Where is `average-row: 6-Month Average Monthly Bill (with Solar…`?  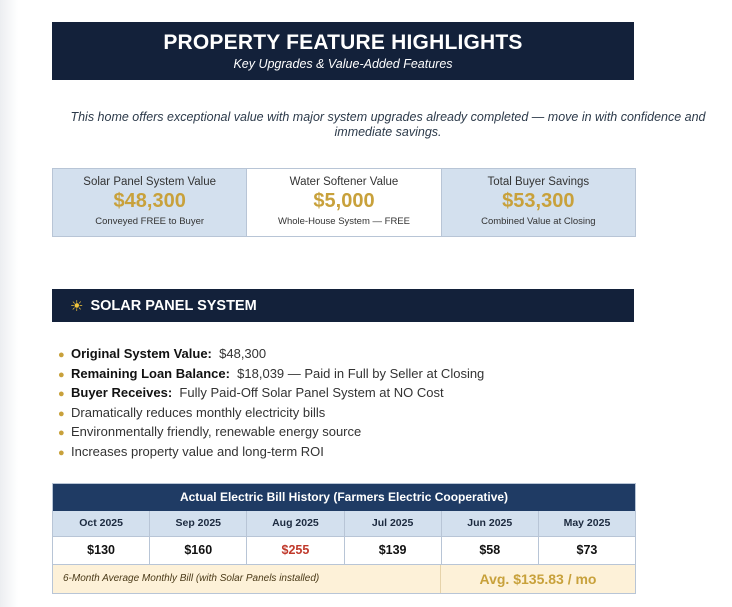
average-row: 6-Month Average Monthly Bill (with Solar… is located at coordinates (344, 578).